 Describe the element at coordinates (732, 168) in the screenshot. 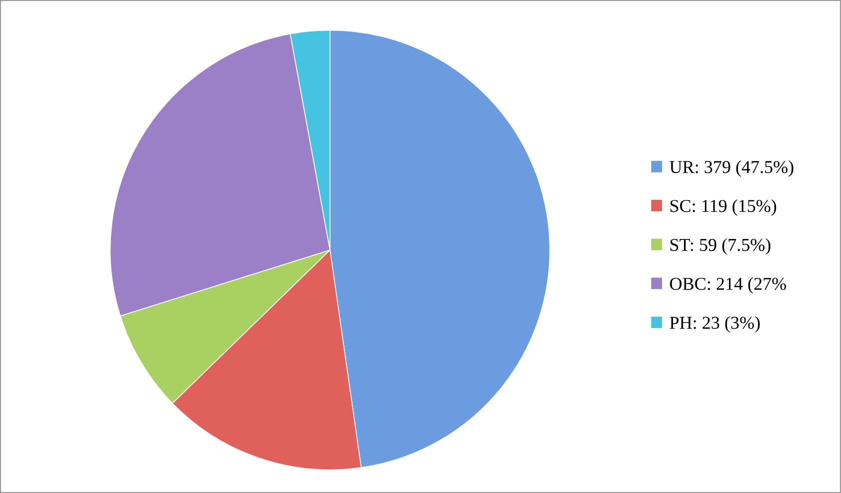

I see `legend-label: UR: 379 (47.5%)` at that location.